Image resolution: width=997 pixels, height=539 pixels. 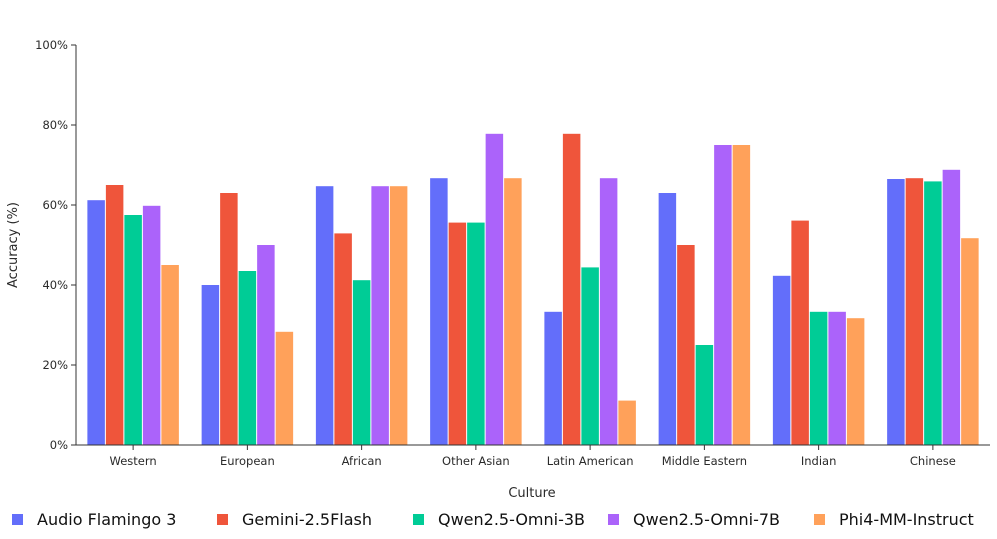 What do you see at coordinates (741, 295) in the screenshot?
I see `bar-middle-eastern-phi4-mm-instruct` at bounding box center [741, 295].